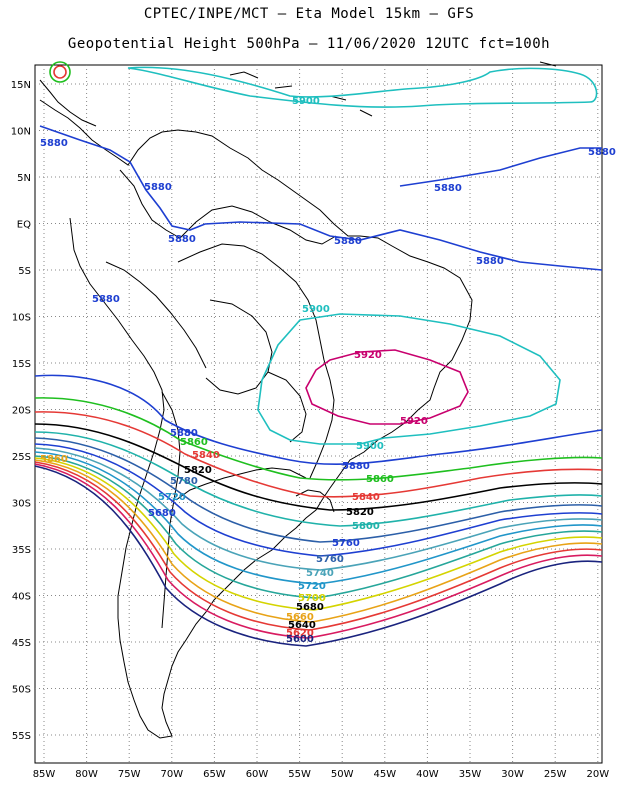  What do you see at coordinates (256, 361) in the screenshot?
I see `brazil-border` at bounding box center [256, 361].